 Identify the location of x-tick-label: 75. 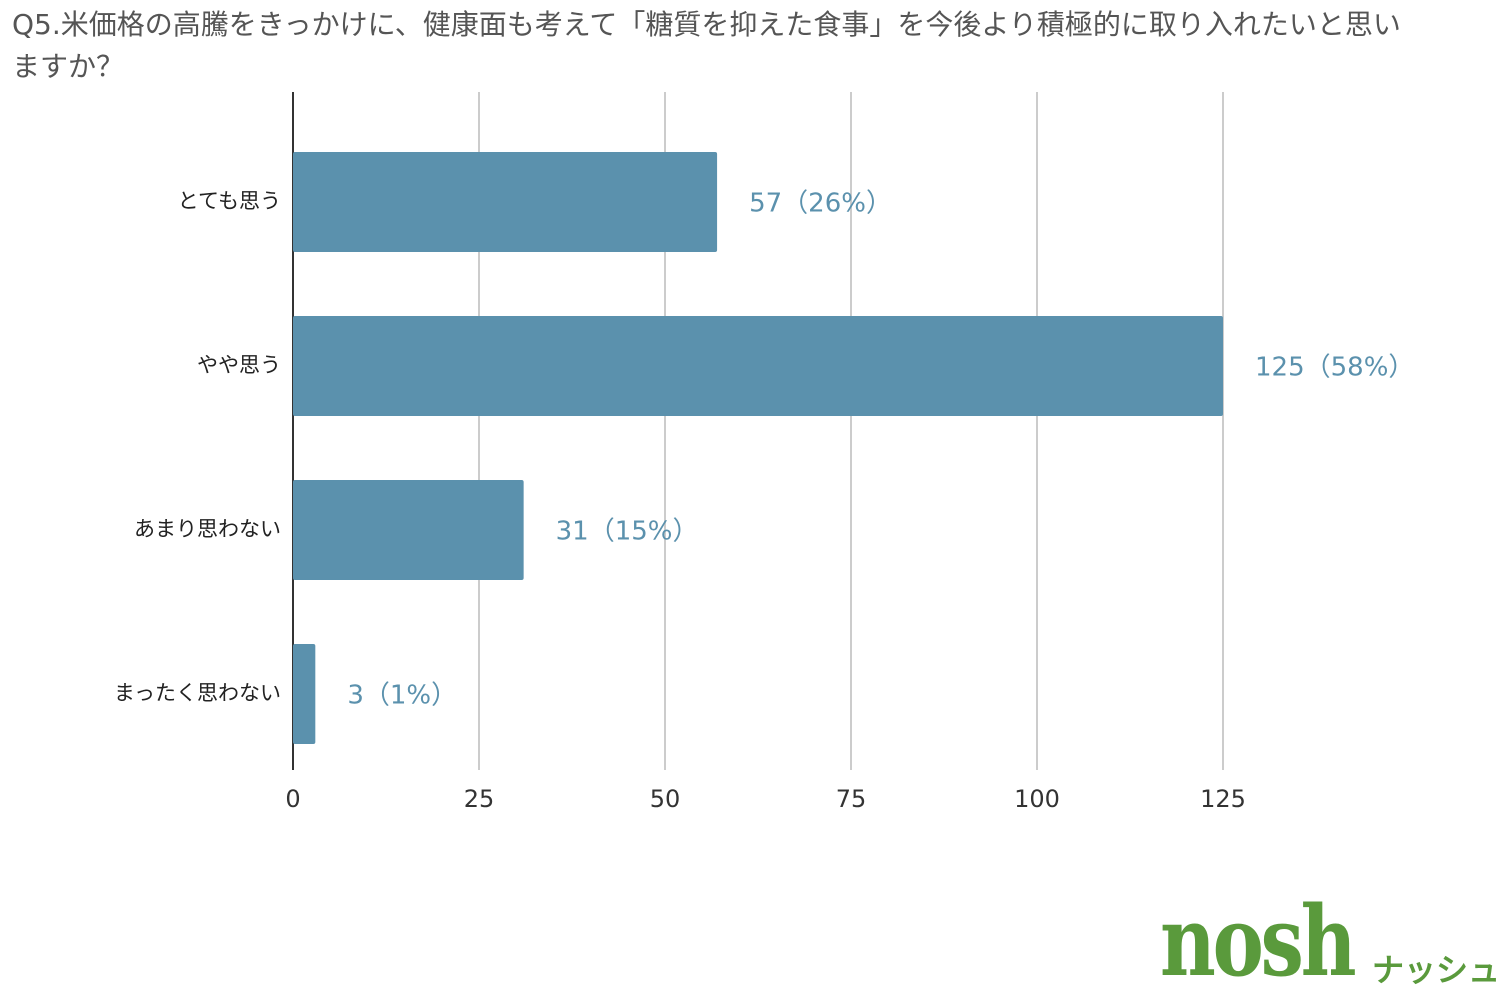
(851, 799).